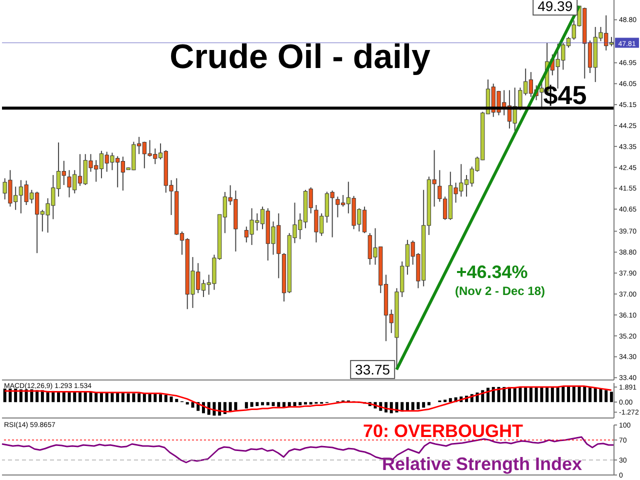 The height and width of the screenshot is (480, 640). I want to click on text: Crude Oil - daily, so click(300, 57).